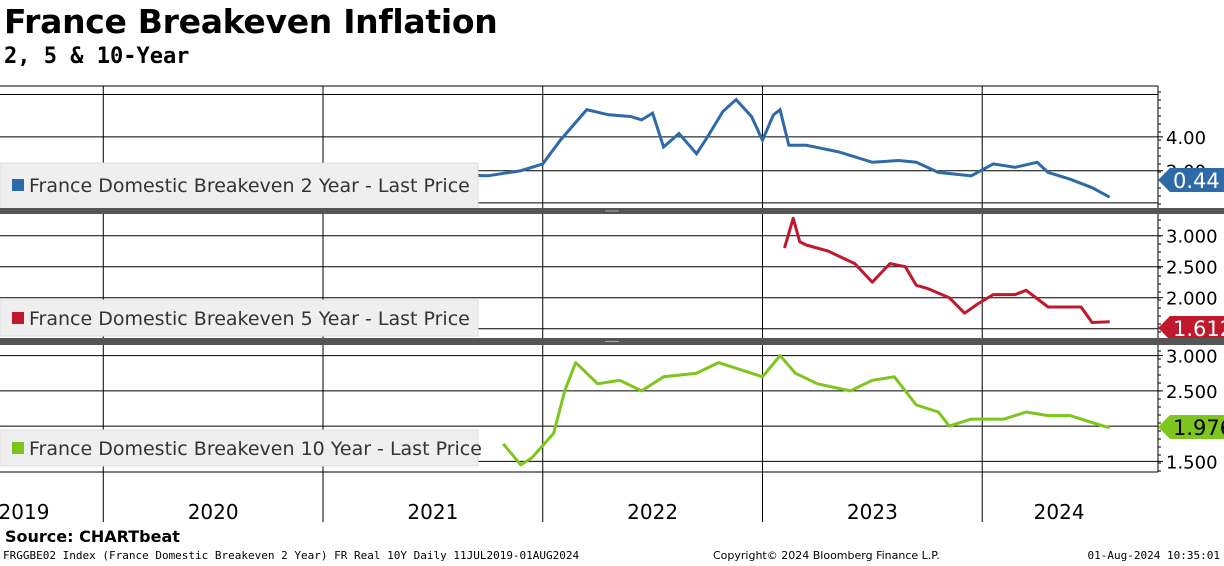 The image size is (1224, 566). Describe the element at coordinates (1198, 428) in the screenshot. I see `last-value-text: 1.976` at that location.